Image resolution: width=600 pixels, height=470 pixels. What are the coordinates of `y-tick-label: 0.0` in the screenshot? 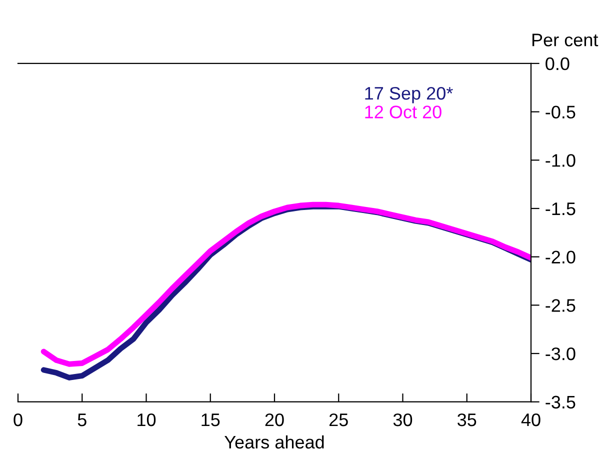 It's located at (558, 63).